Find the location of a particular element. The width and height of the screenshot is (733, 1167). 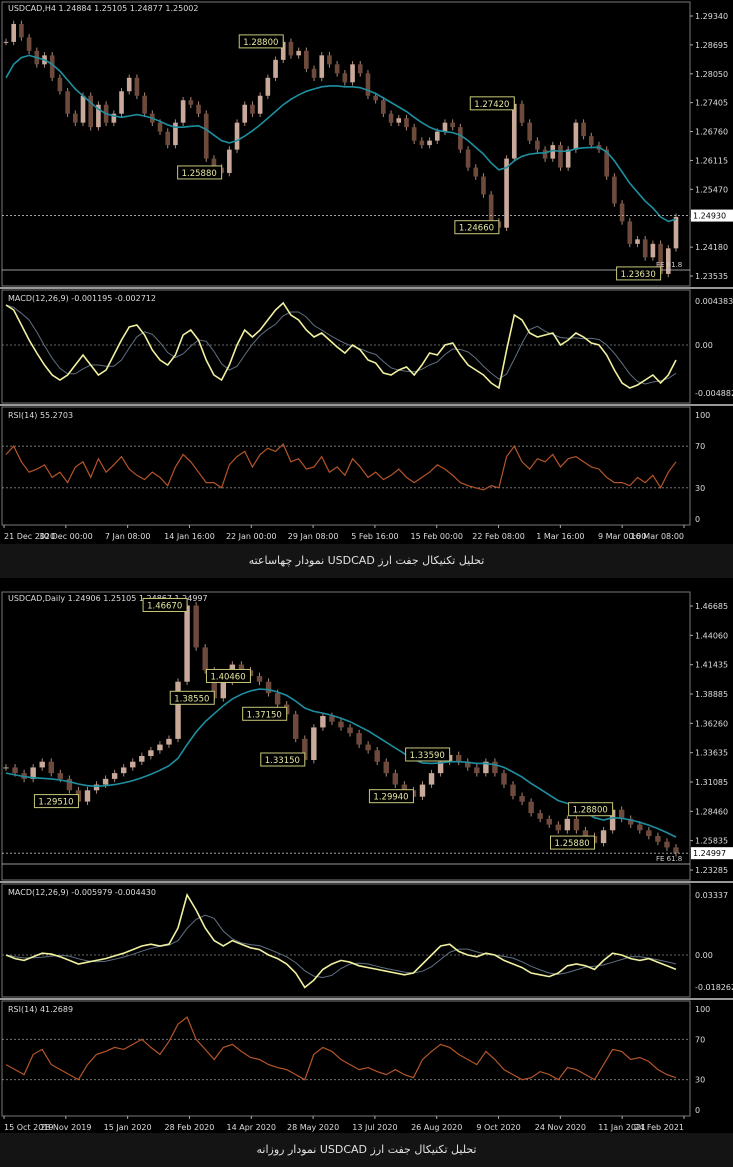

macd-header: MACD(12,26,9) -0.005979 -0.004430 is located at coordinates (82, 892).